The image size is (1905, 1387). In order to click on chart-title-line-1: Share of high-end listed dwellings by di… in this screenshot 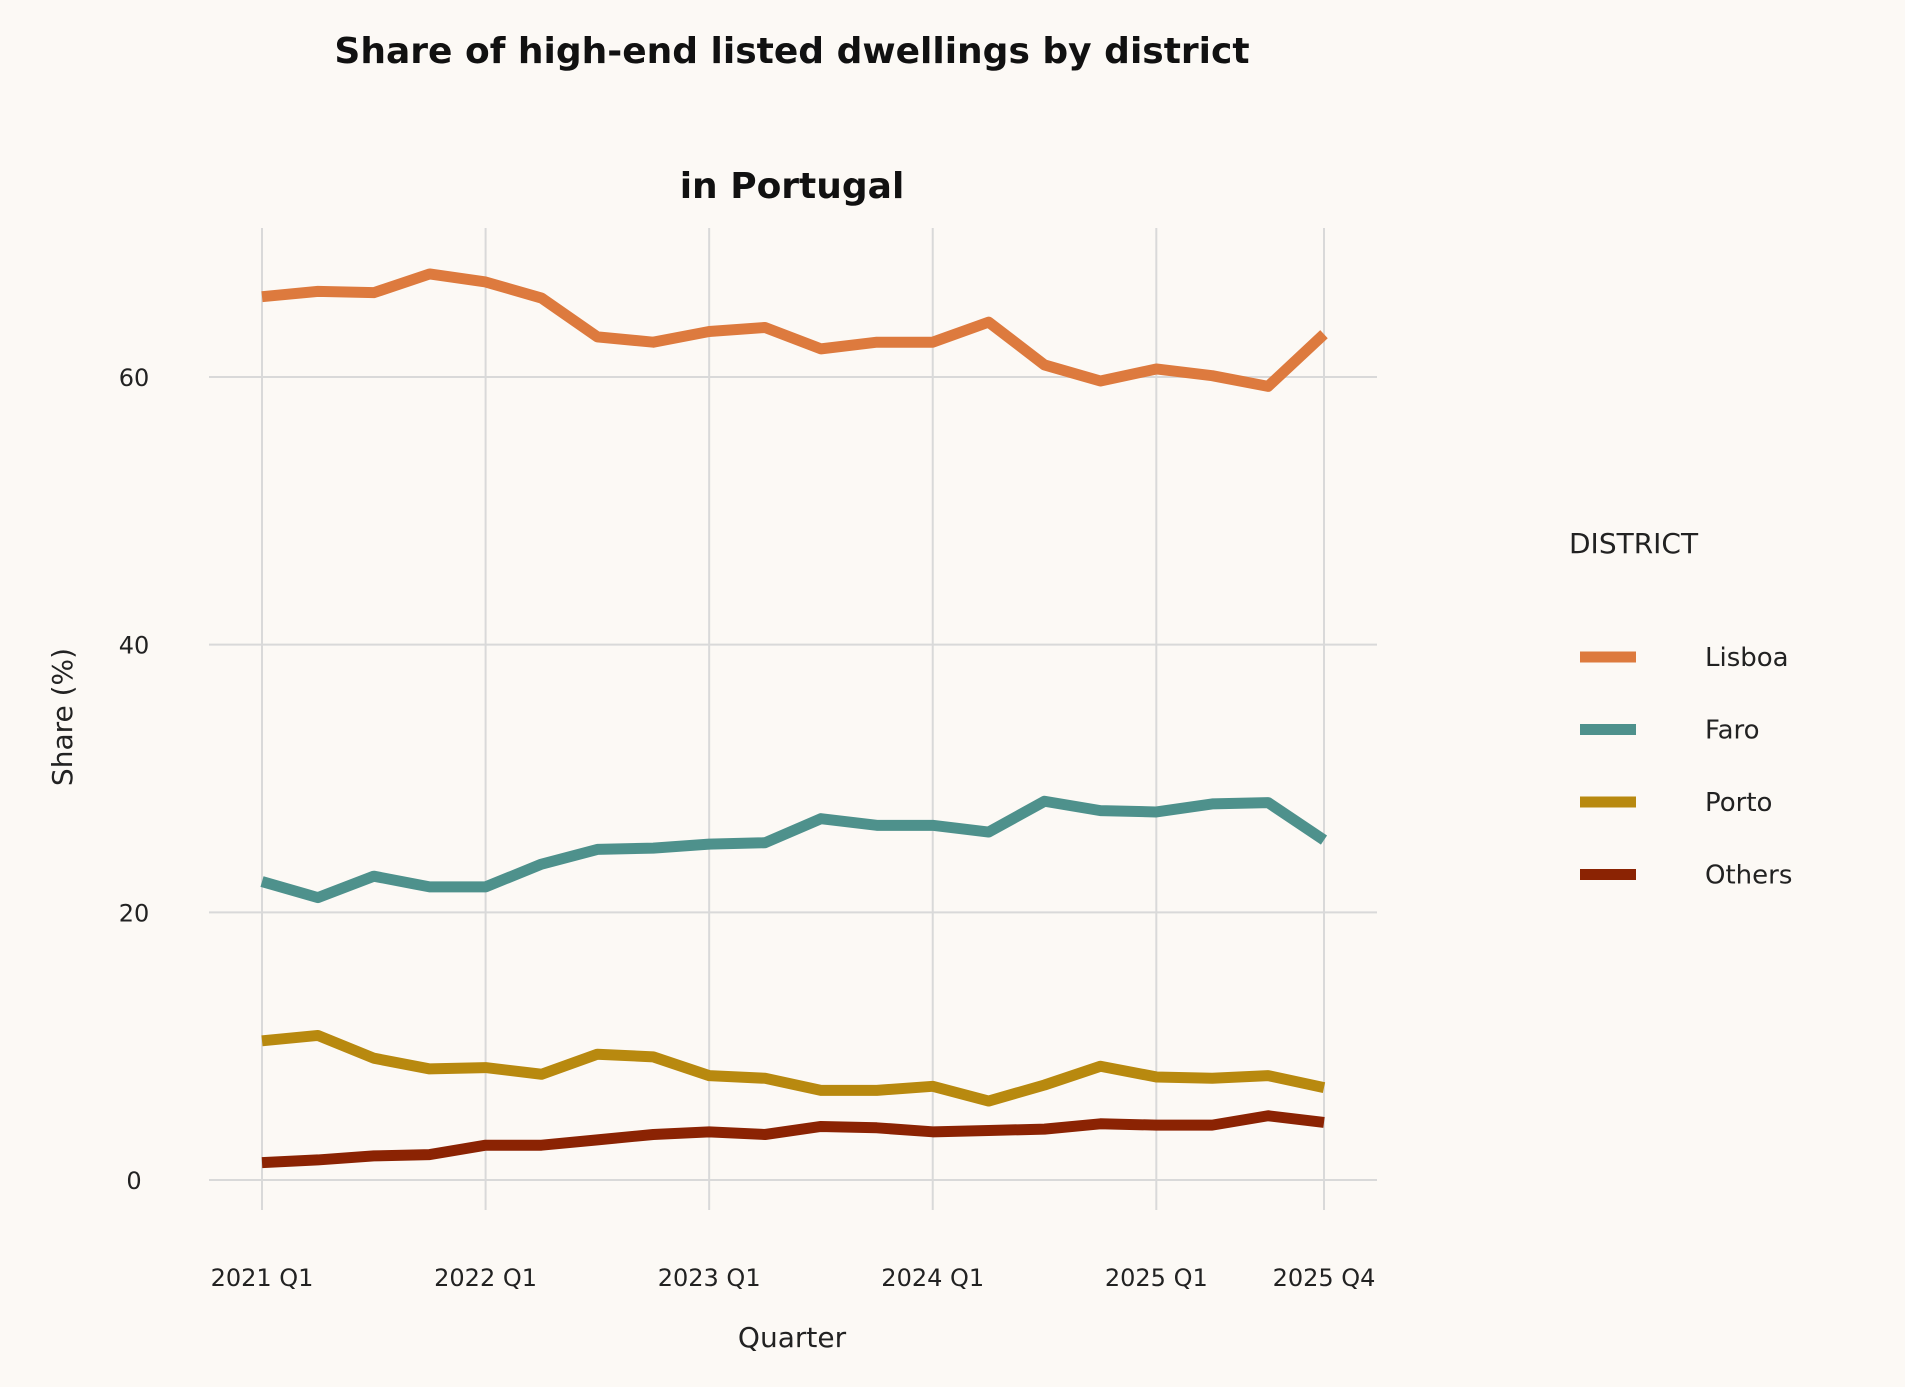, I will do `click(791, 51)`.